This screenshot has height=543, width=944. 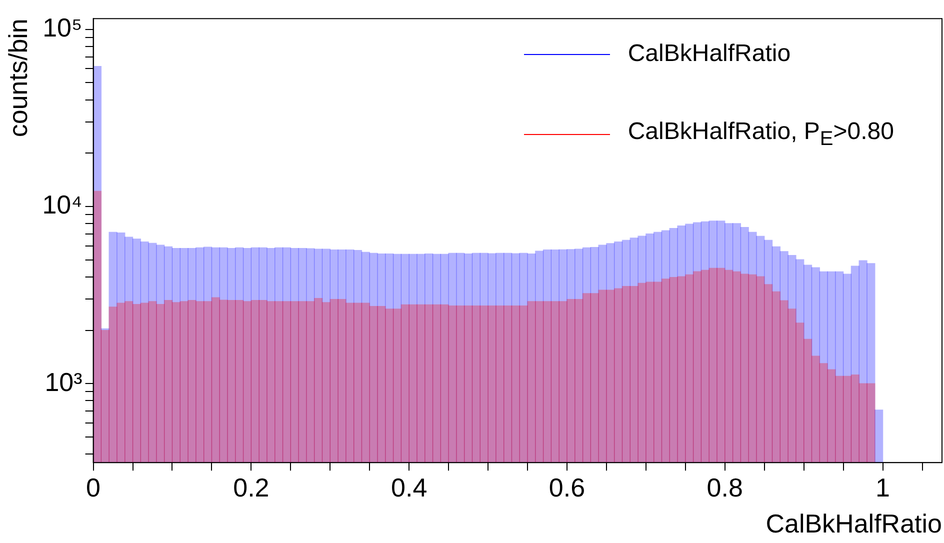 I want to click on legend-label: CalBkHalfRatio, so click(x=709, y=54).